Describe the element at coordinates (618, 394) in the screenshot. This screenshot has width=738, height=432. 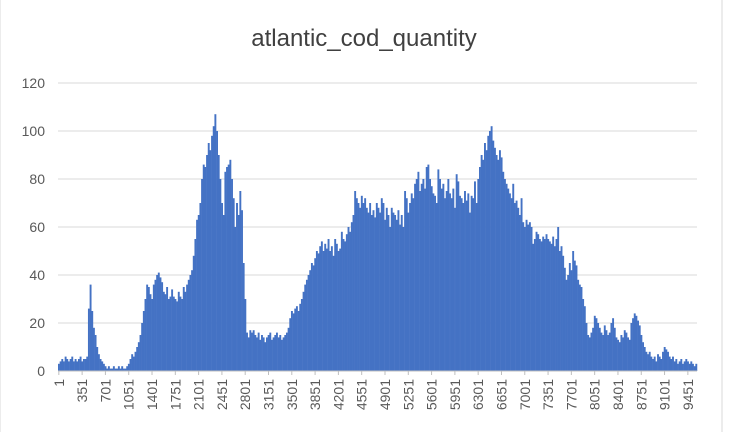
I see `x-tick-label: 8401` at that location.